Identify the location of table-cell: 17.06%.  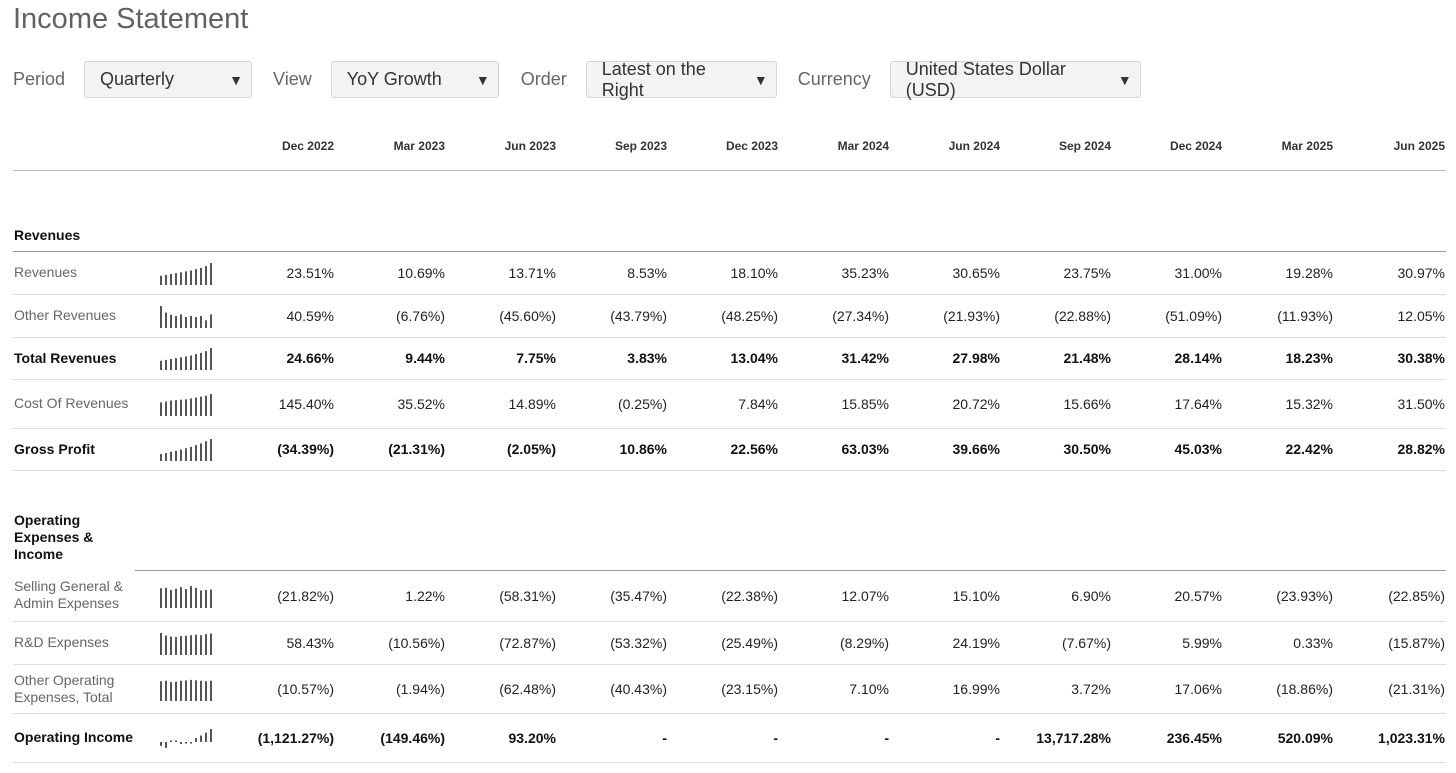
(1167, 689).